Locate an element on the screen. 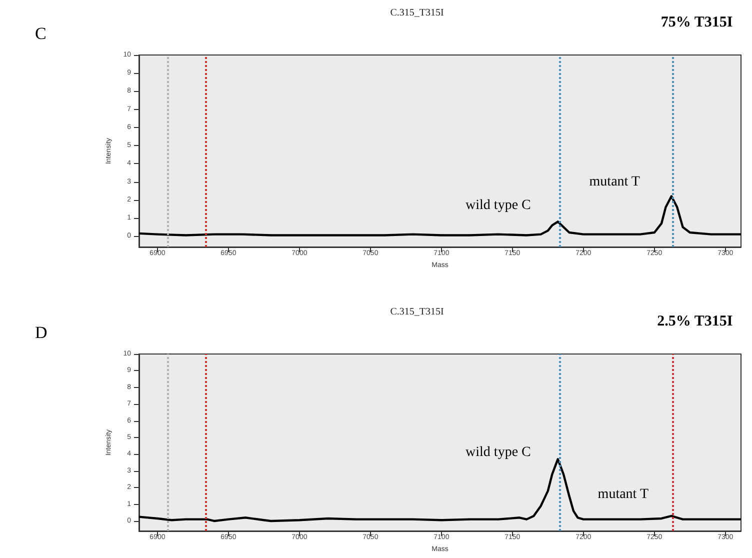  text: C is located at coordinates (40, 33).